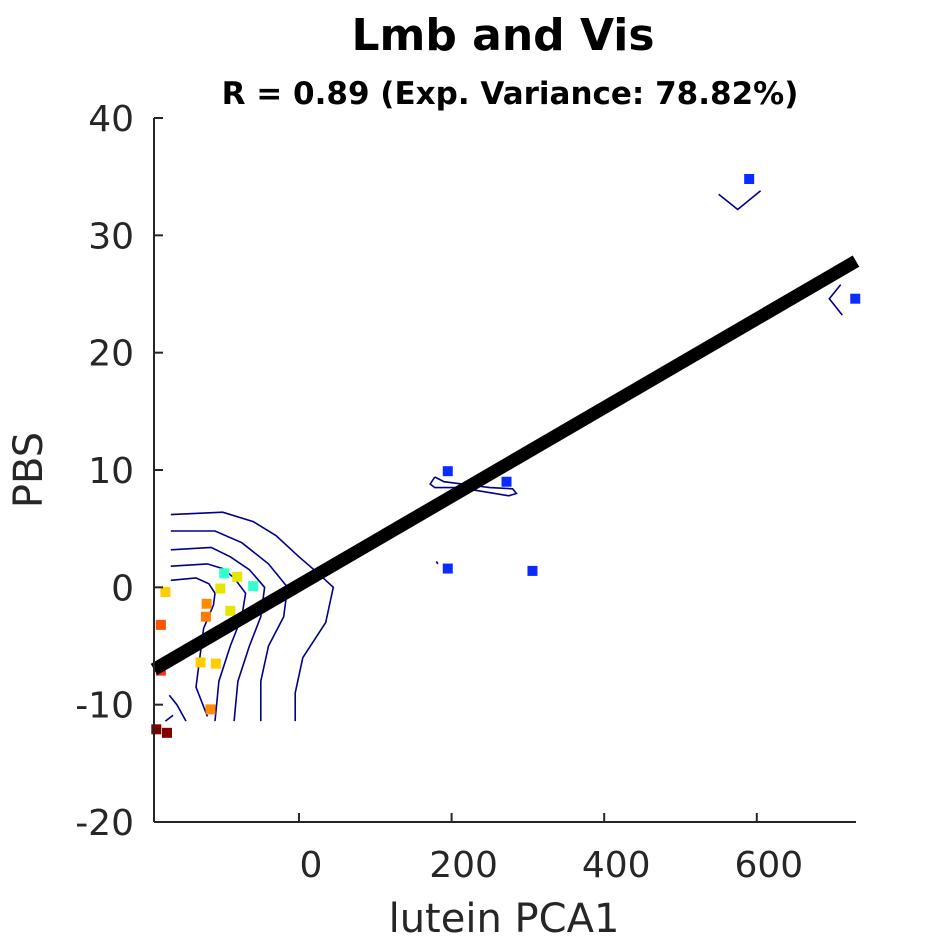 The height and width of the screenshot is (945, 945). I want to click on y-axis-ticks: -20 -10 0 10 20 30 40, so click(119, 471).